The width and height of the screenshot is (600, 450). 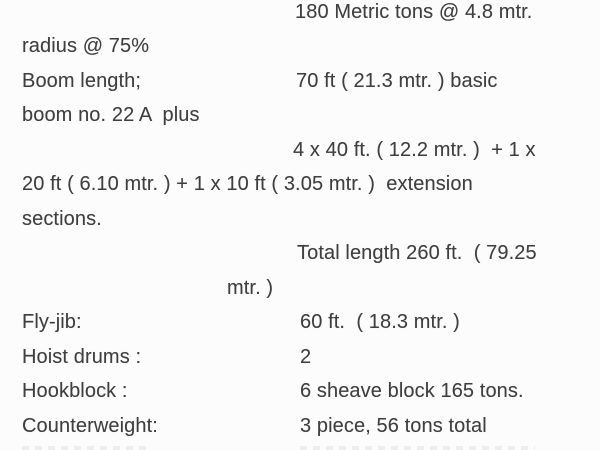 What do you see at coordinates (380, 322) in the screenshot?
I see `fly-jib-value: 60 ft. ( 18.3 mtr. )` at bounding box center [380, 322].